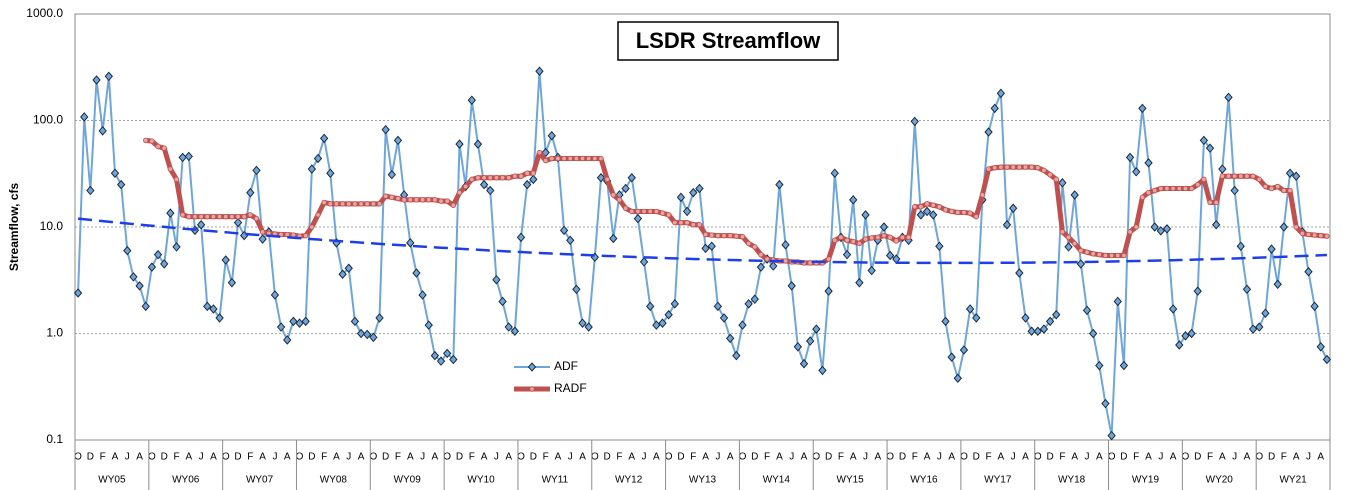 This screenshot has height=490, width=1346. What do you see at coordinates (680, 457) in the screenshot?
I see `x-tick-label: D` at bounding box center [680, 457].